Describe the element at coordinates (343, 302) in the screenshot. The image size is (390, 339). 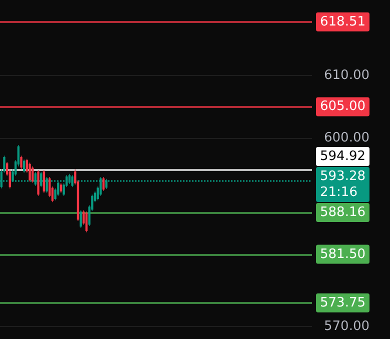
I see `ref-line-label: 573.75` at that location.